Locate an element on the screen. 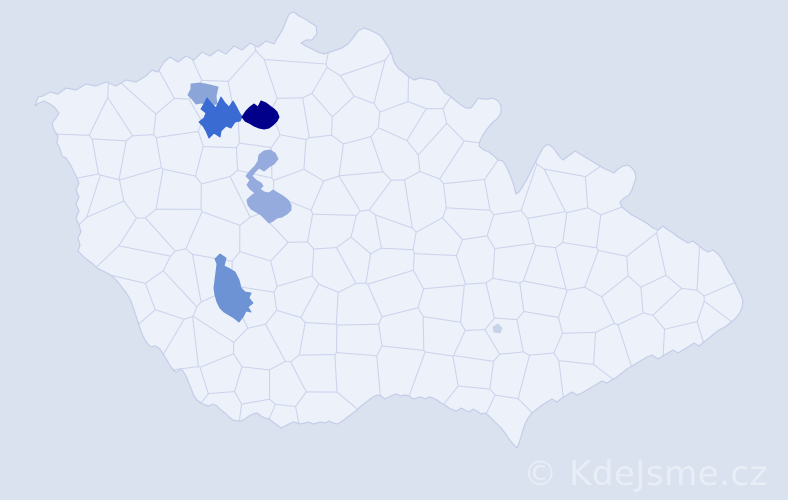  watermark-logo: © KdeJsme.cz is located at coordinates (645, 474).